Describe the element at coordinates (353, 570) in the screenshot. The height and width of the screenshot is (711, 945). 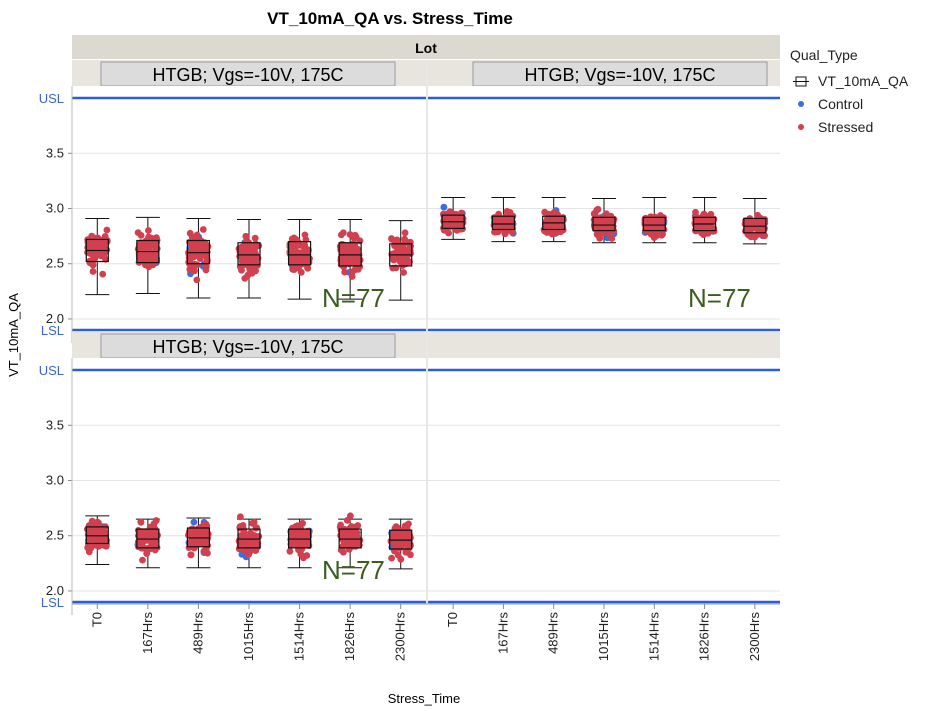
I see `n-label: N=77` at that location.